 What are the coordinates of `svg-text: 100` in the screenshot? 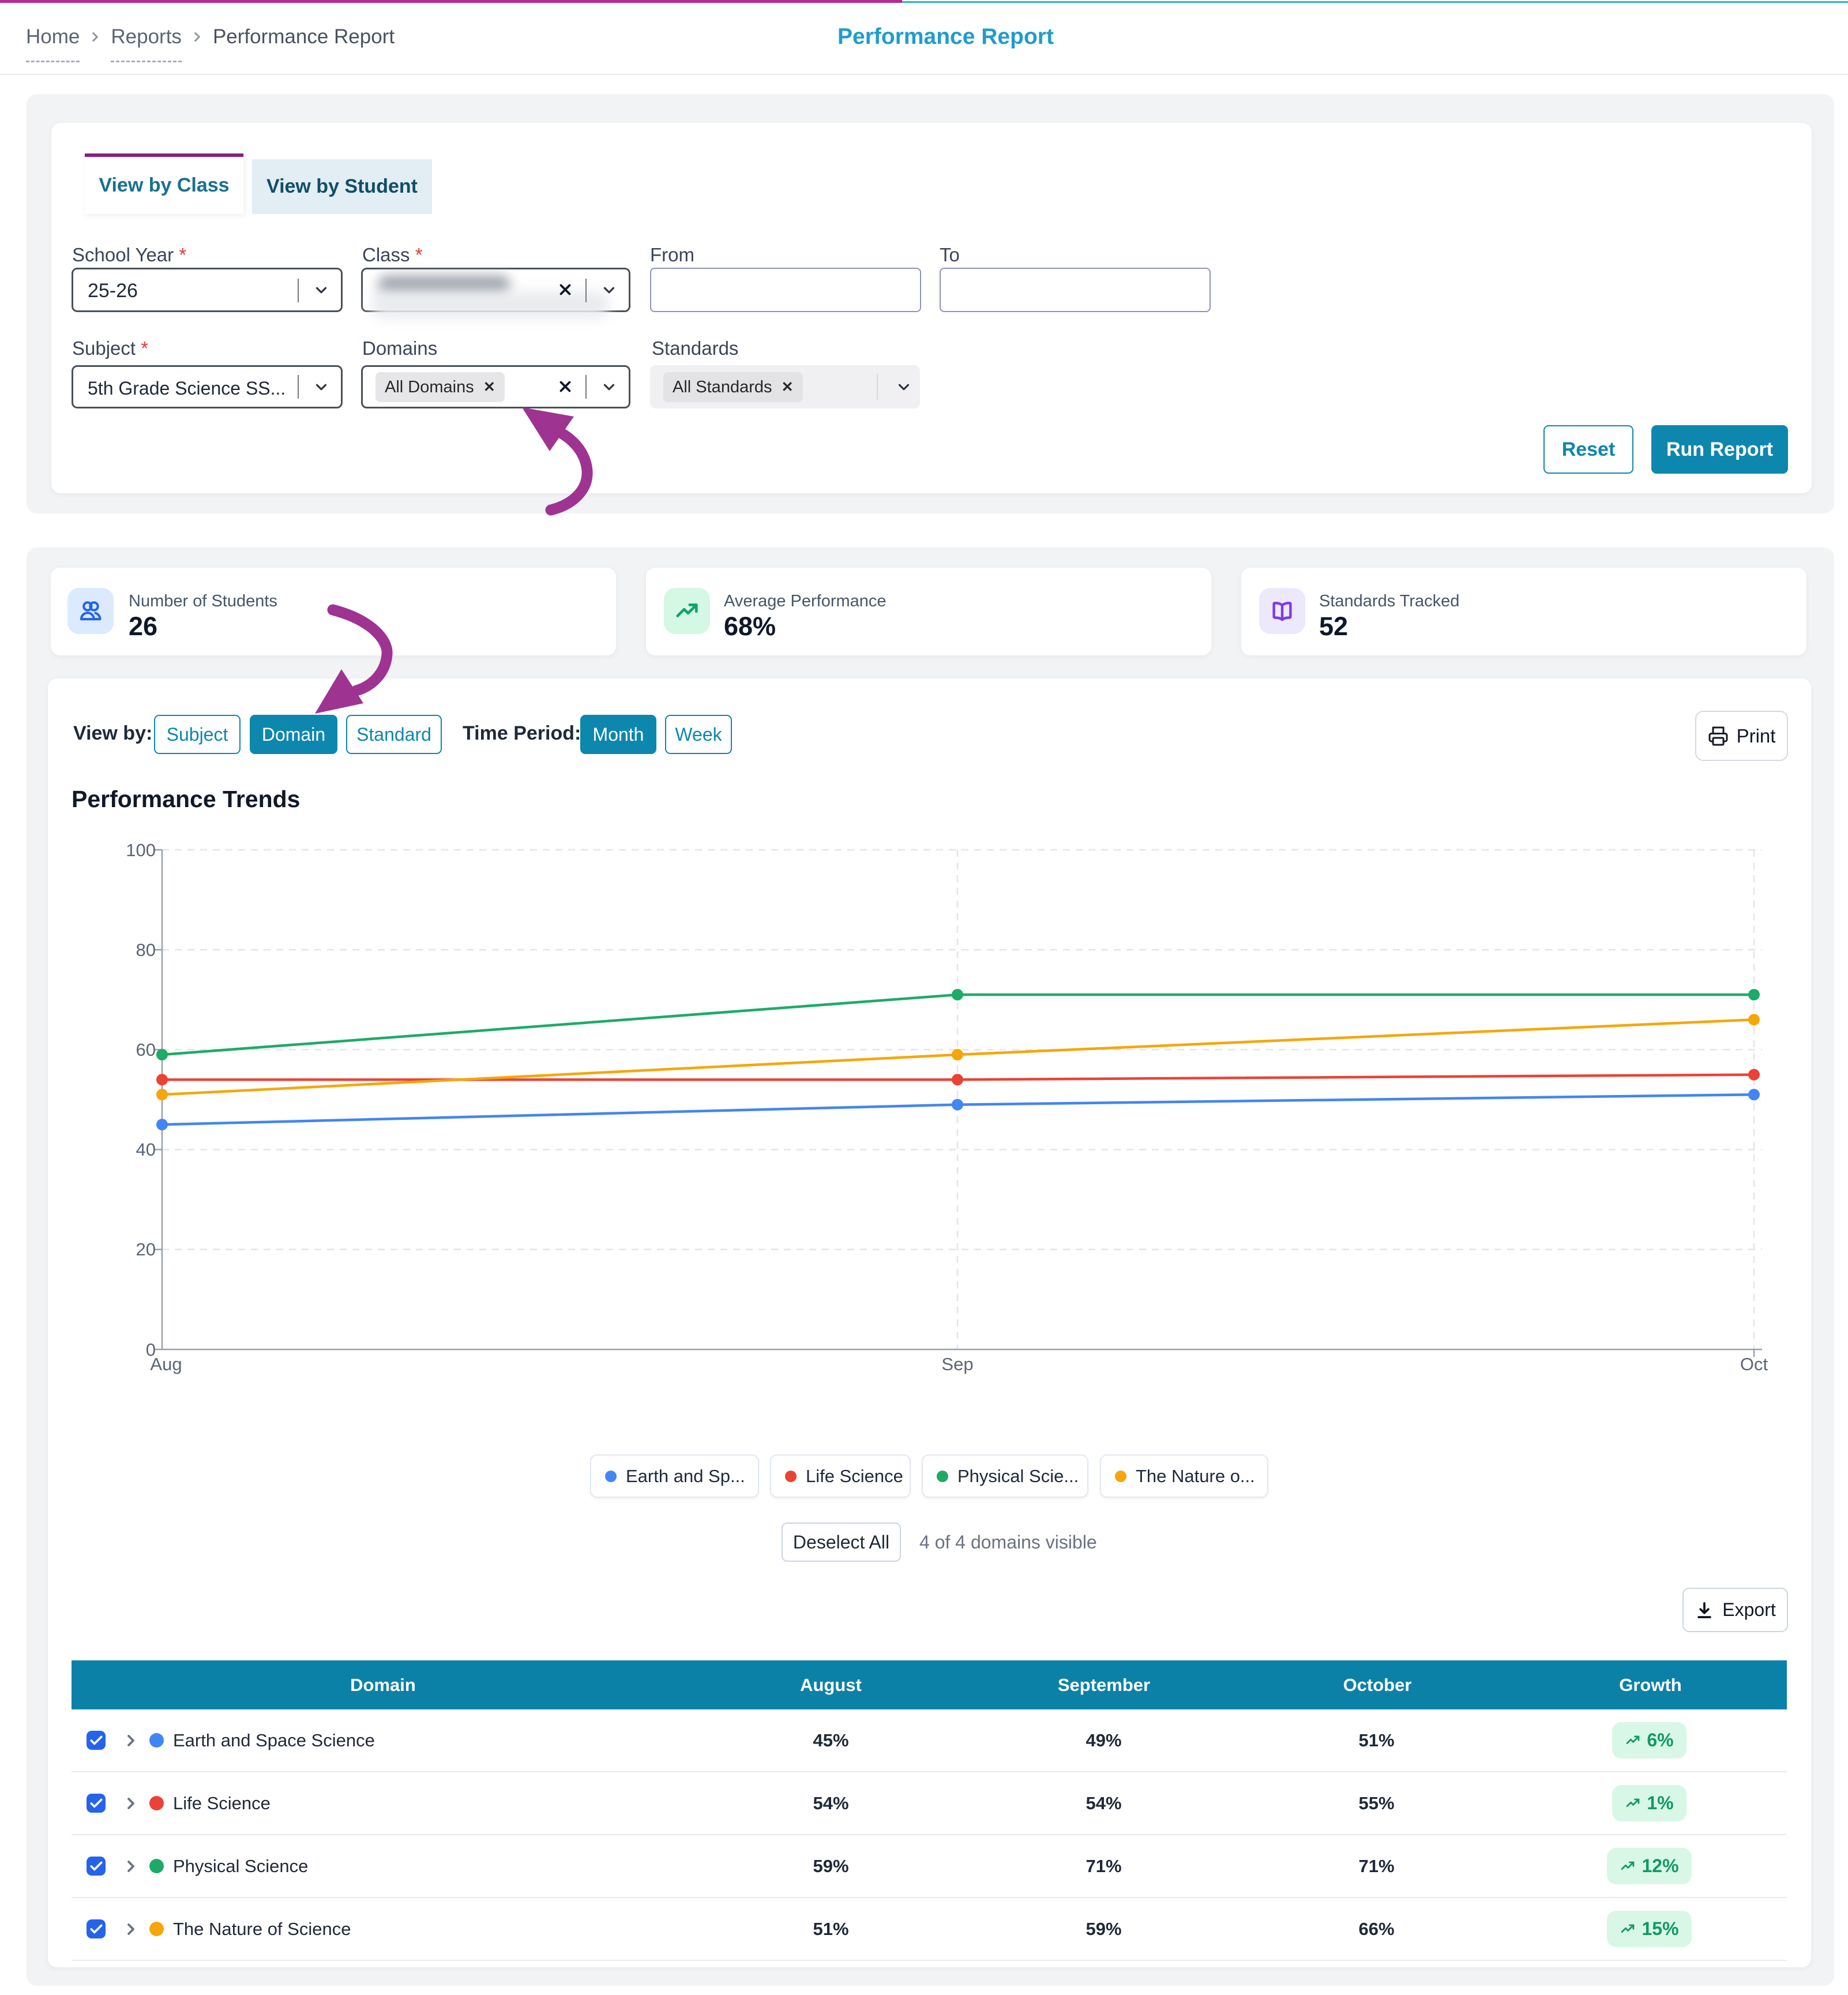 It's located at (141, 850).